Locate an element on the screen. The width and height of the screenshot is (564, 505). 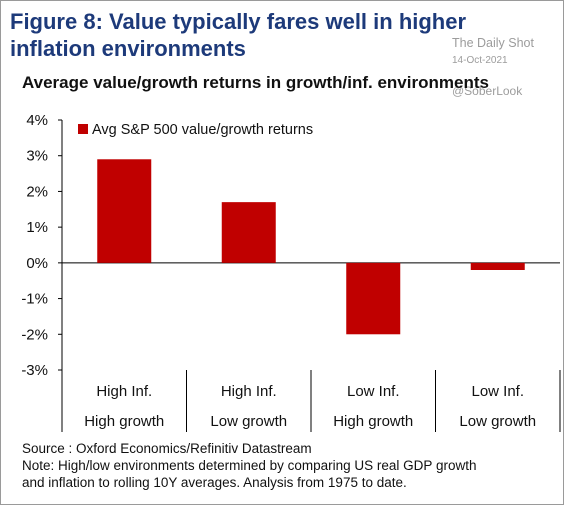
watermark-date: 14-Oct-2021 is located at coordinates (480, 60).